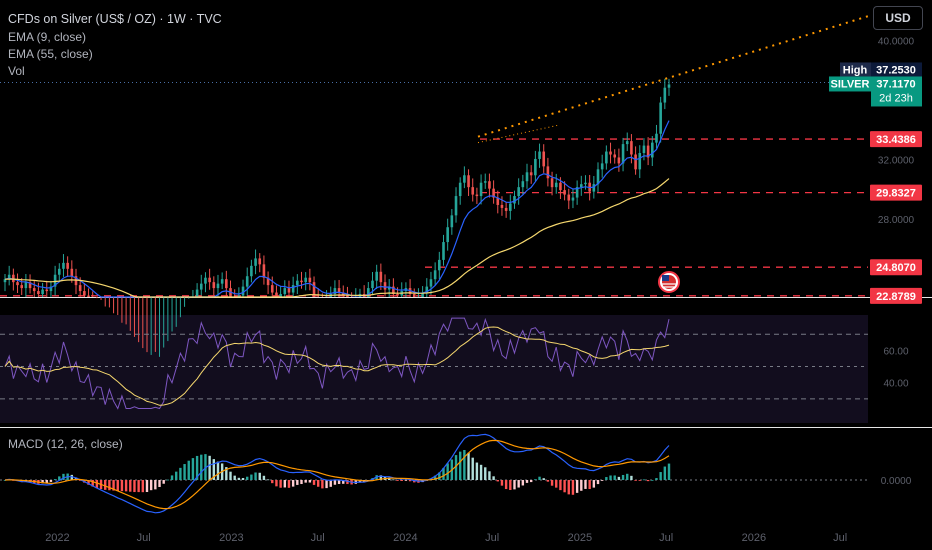 This screenshot has width=932, height=550. What do you see at coordinates (895, 84) in the screenshot?
I see `last-price-value: 37.1170` at bounding box center [895, 84].